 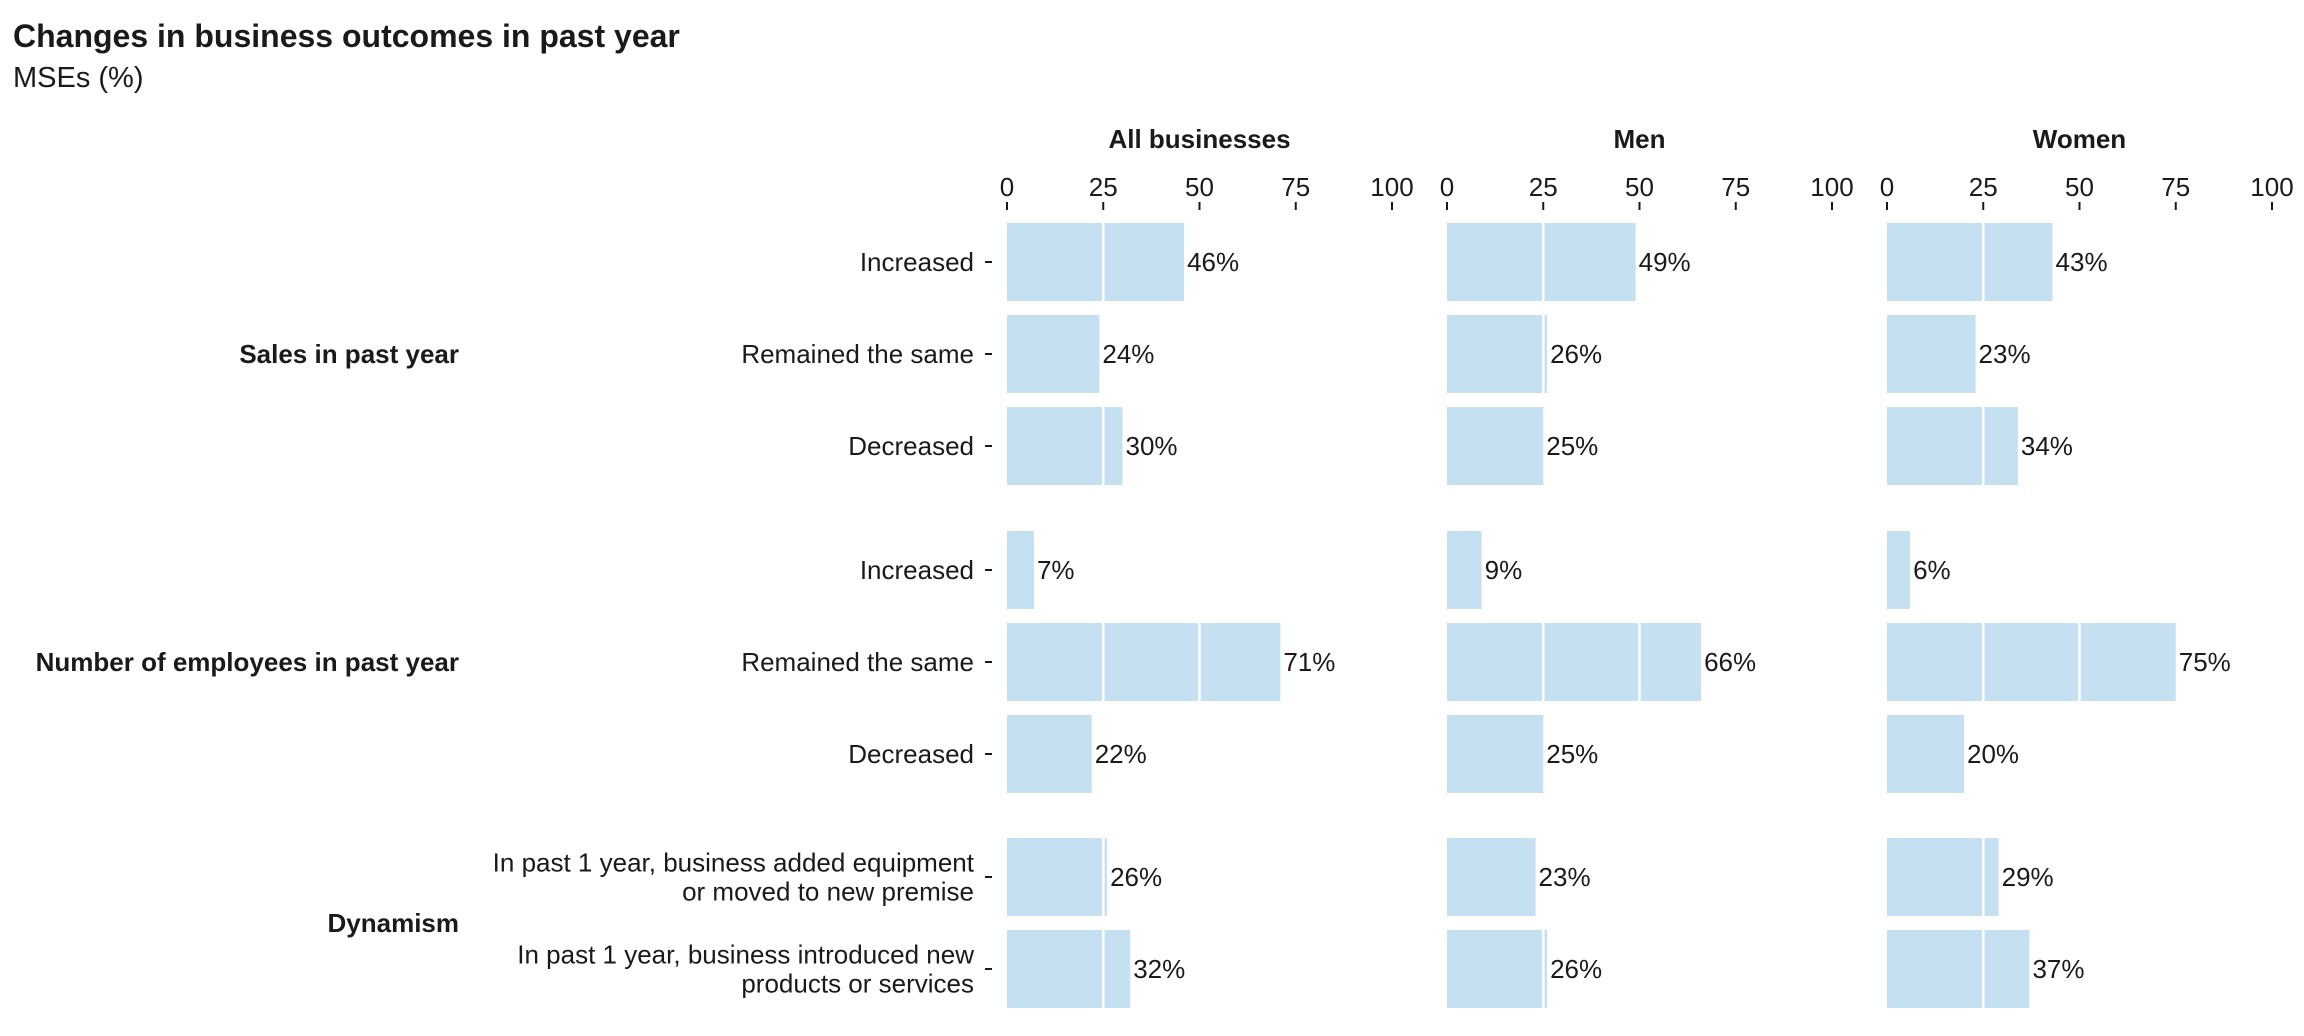 I want to click on data-label: 24%, so click(x=1128, y=354).